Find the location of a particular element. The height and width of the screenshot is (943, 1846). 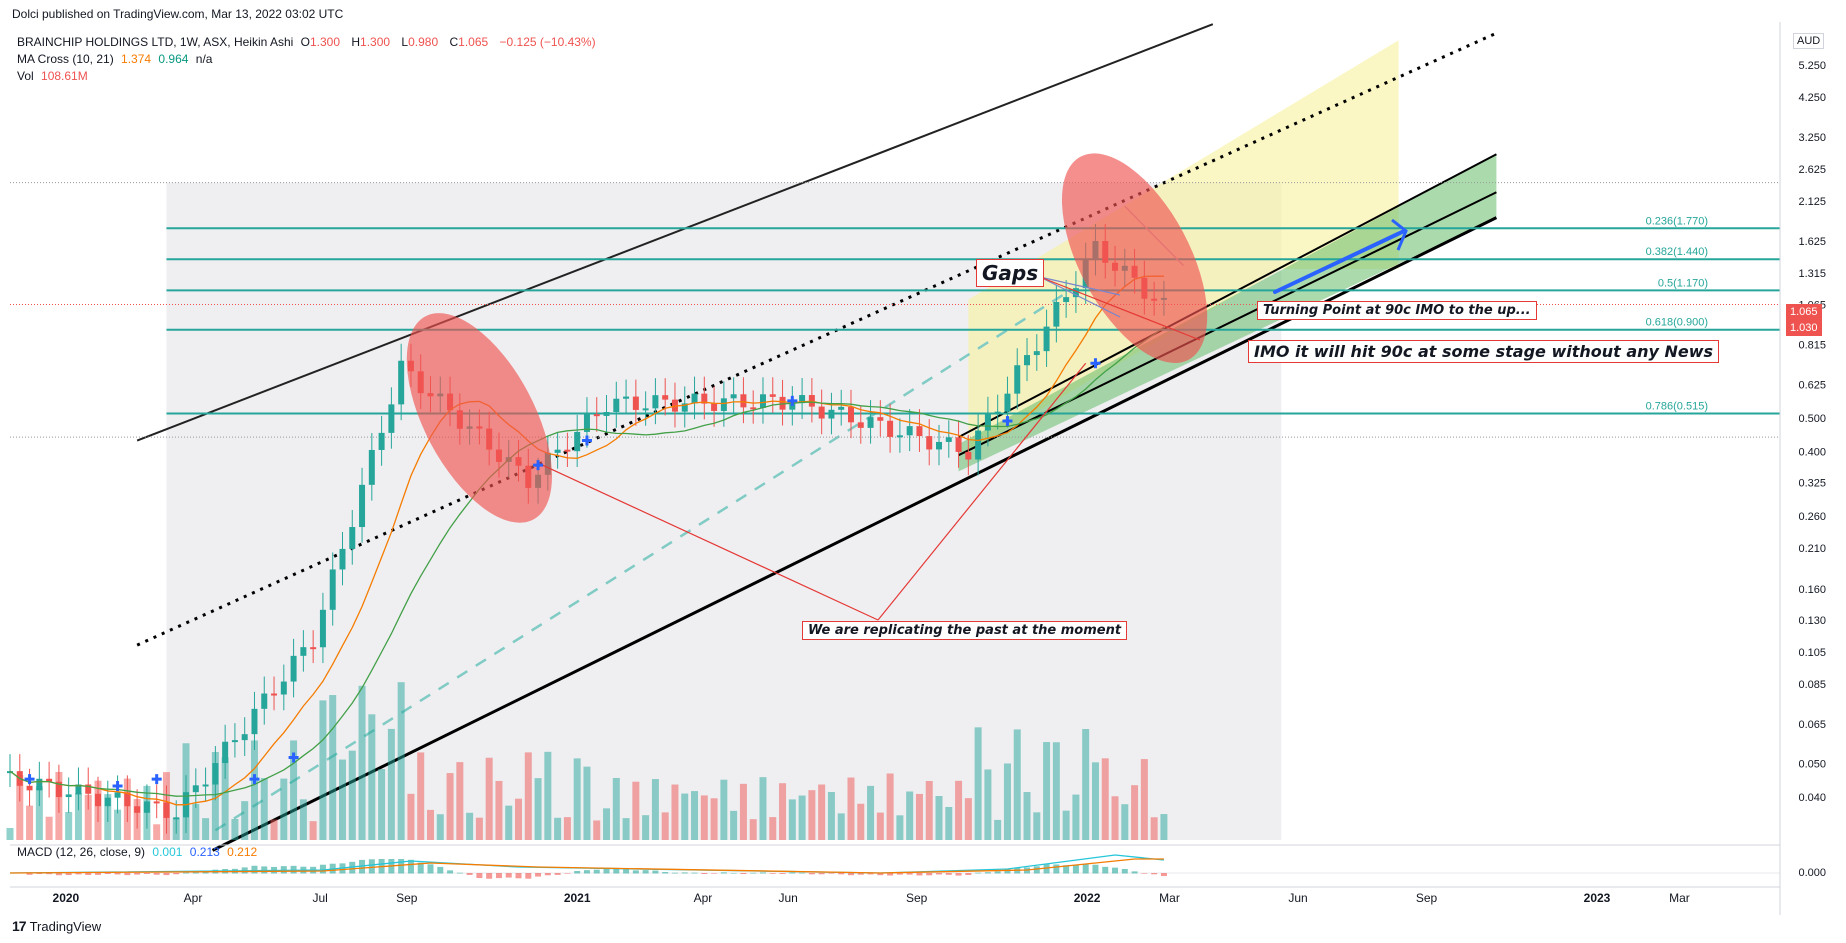

y-tick-label: 0.160 is located at coordinates (1812, 590).